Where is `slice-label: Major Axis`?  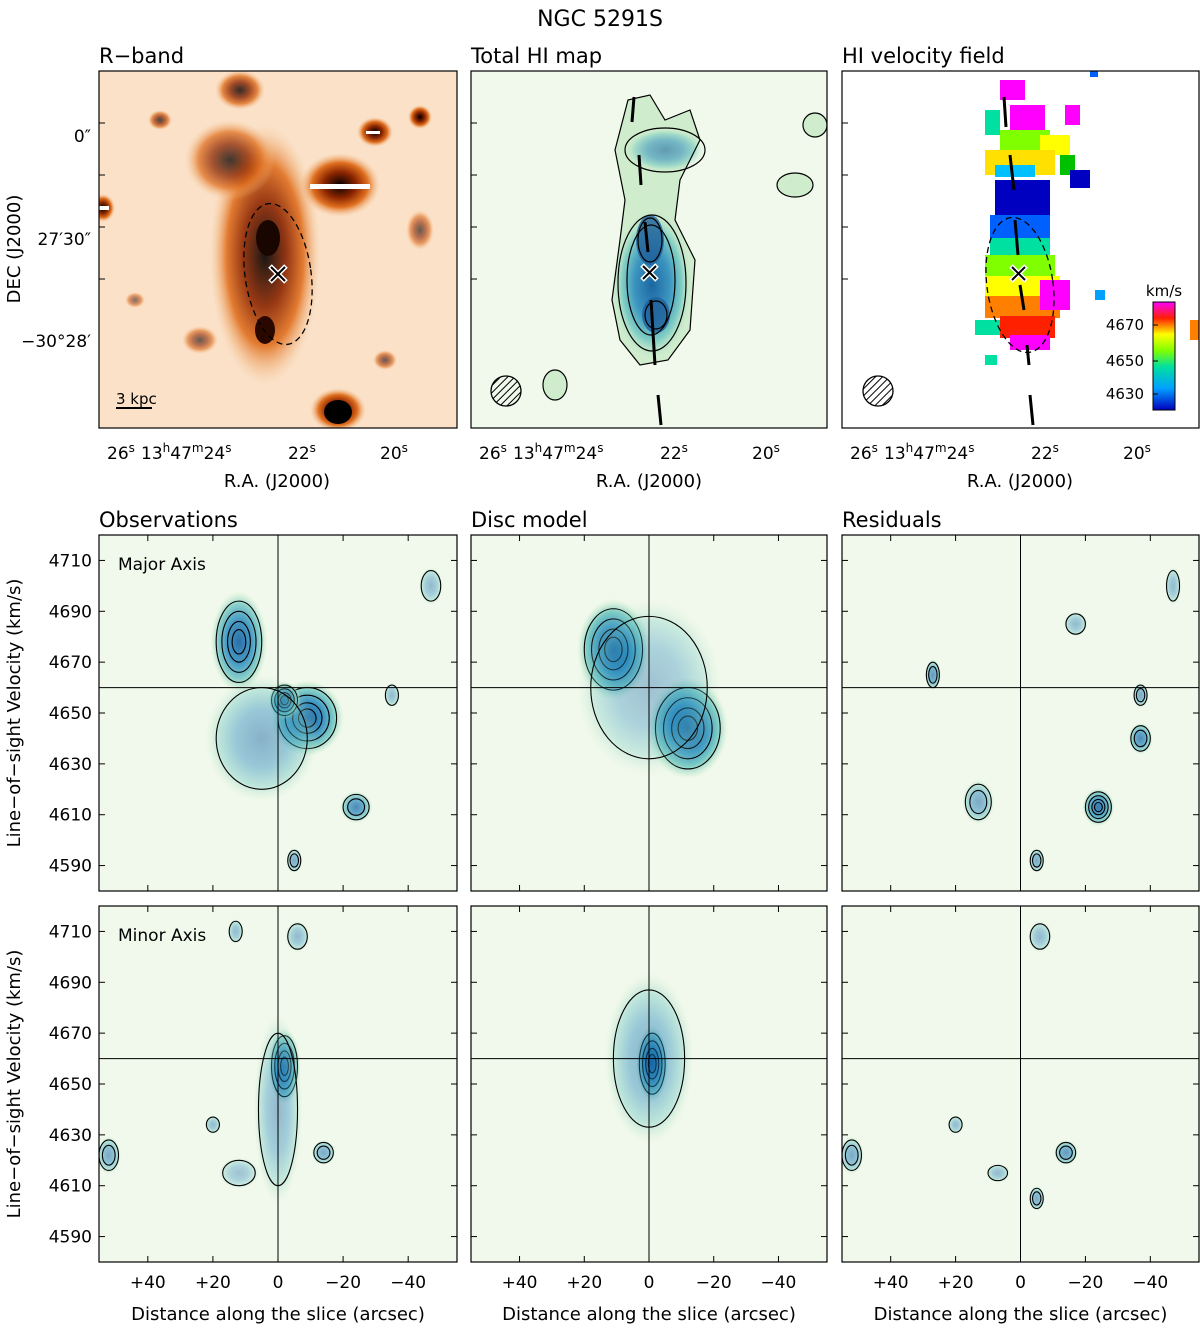 slice-label: Major Axis is located at coordinates (162, 565).